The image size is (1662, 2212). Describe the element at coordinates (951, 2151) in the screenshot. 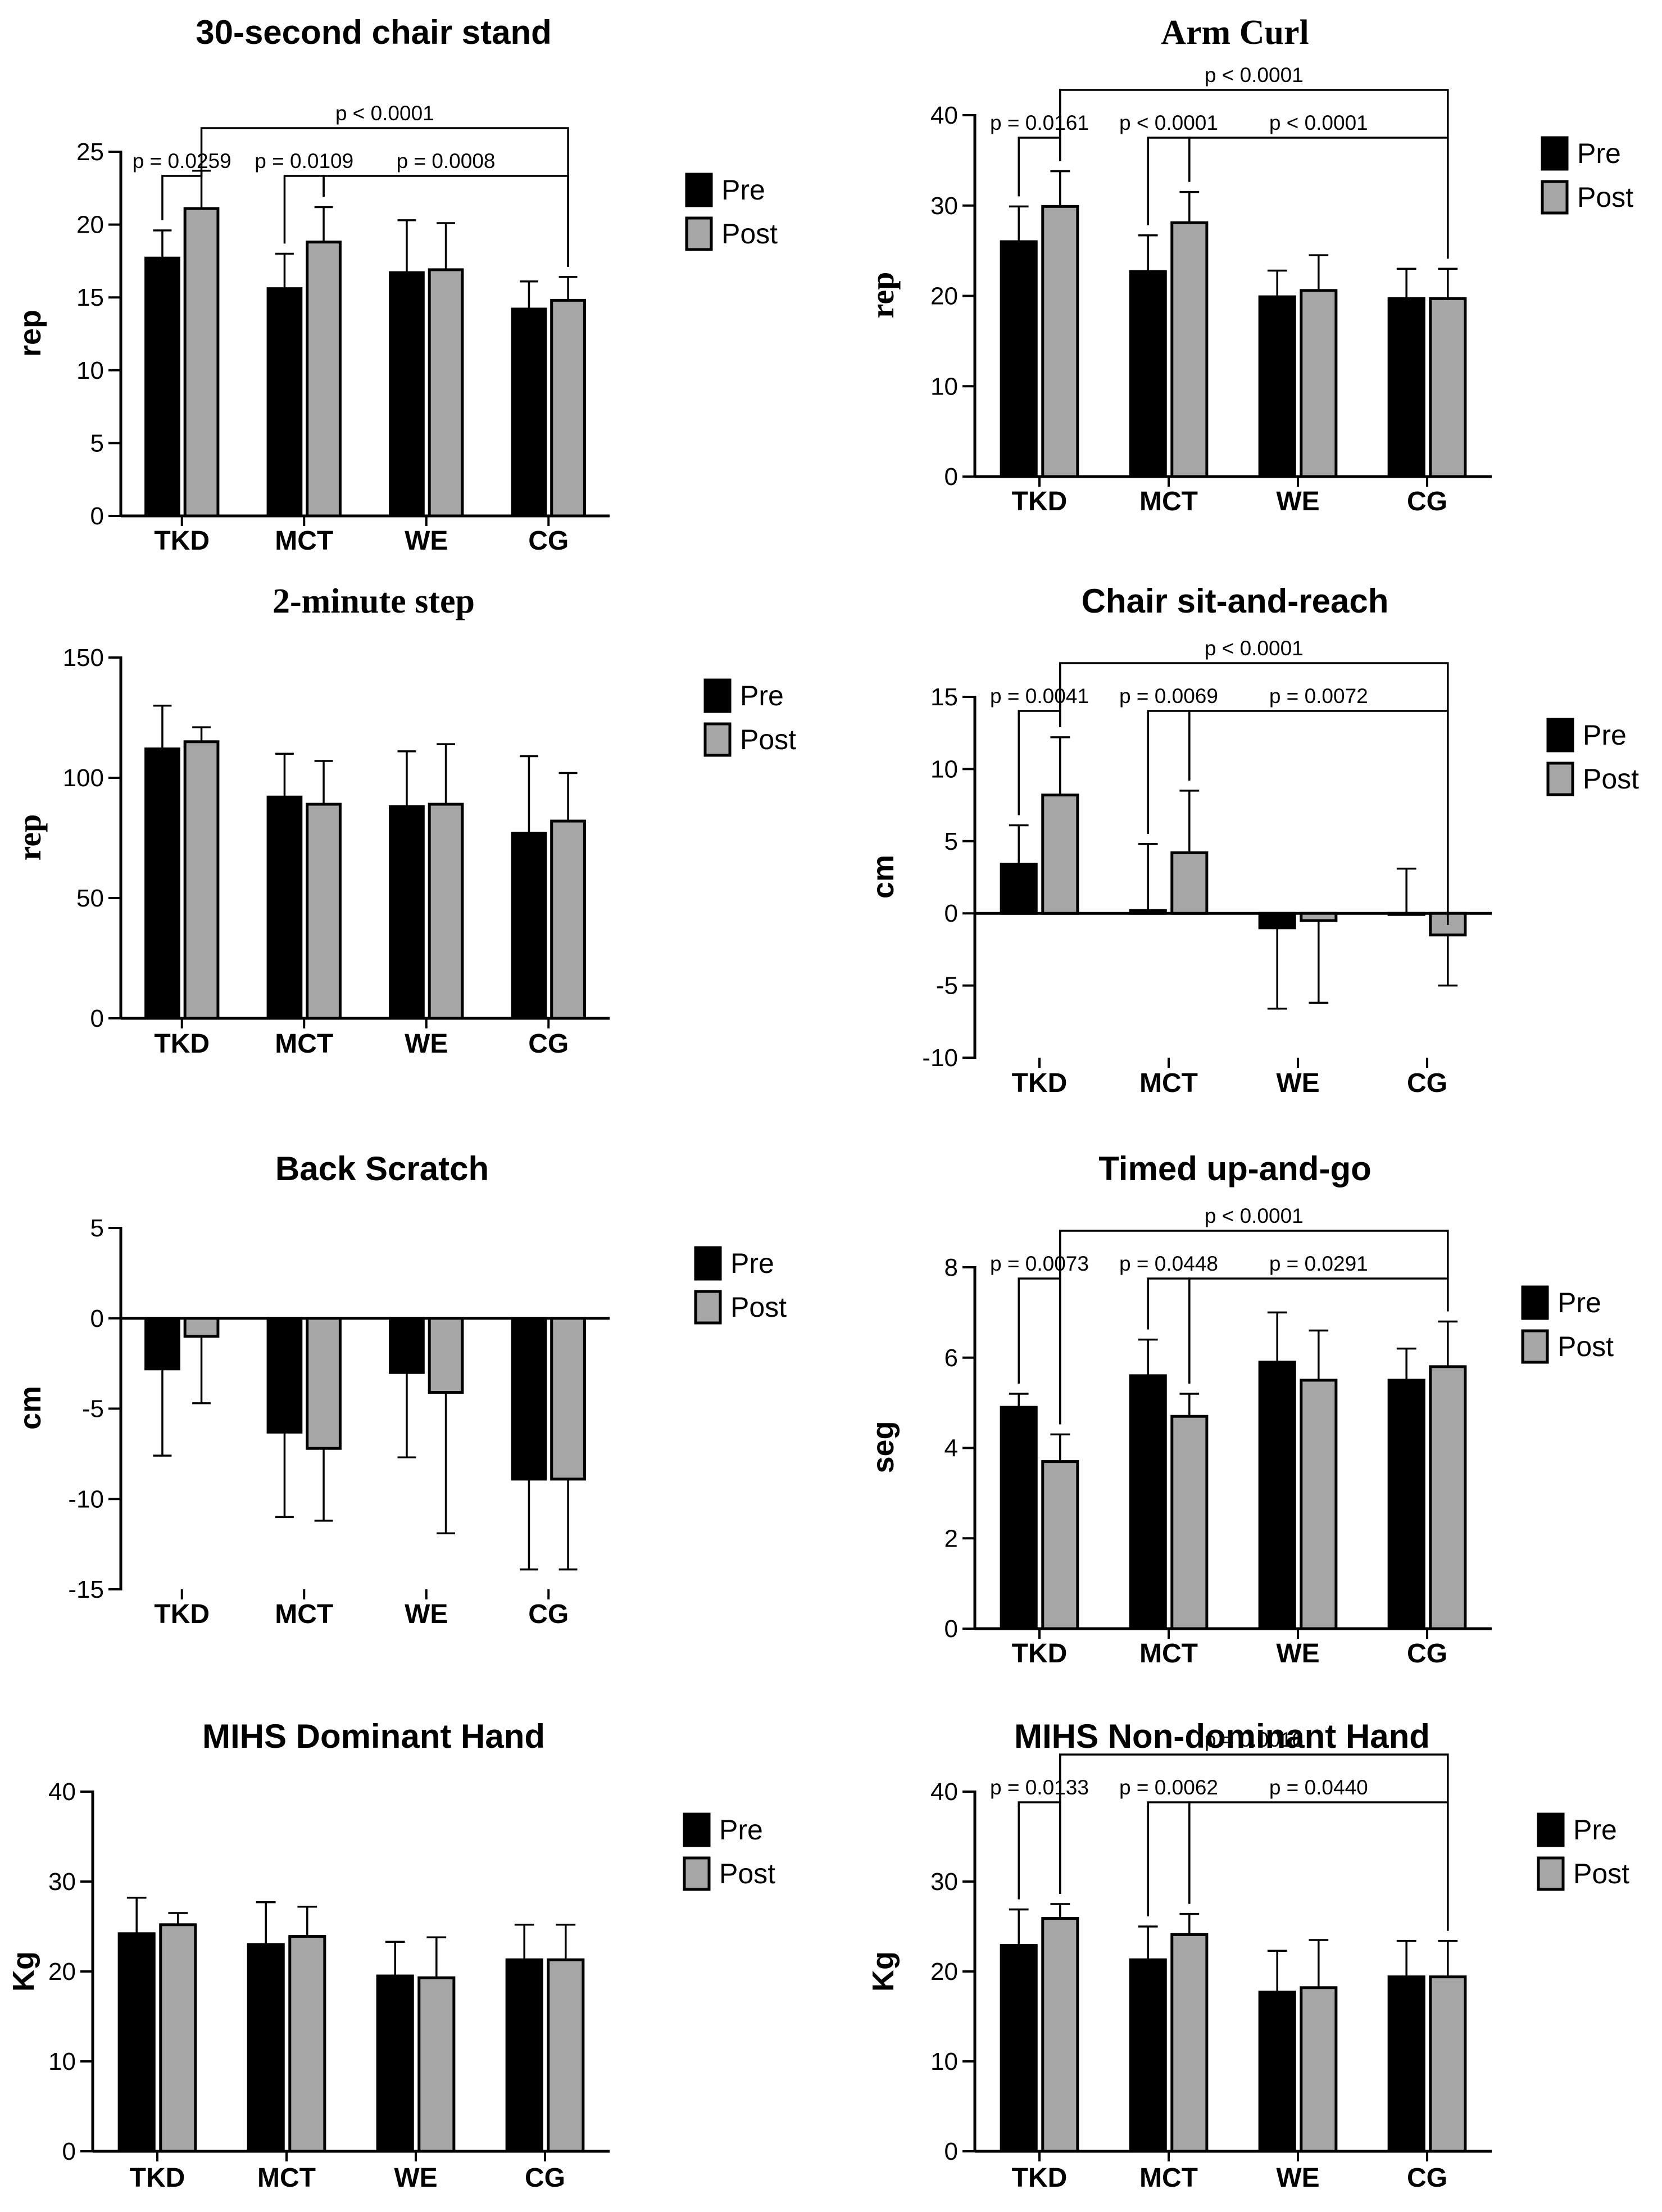

I see `y-tick-label: 0` at that location.